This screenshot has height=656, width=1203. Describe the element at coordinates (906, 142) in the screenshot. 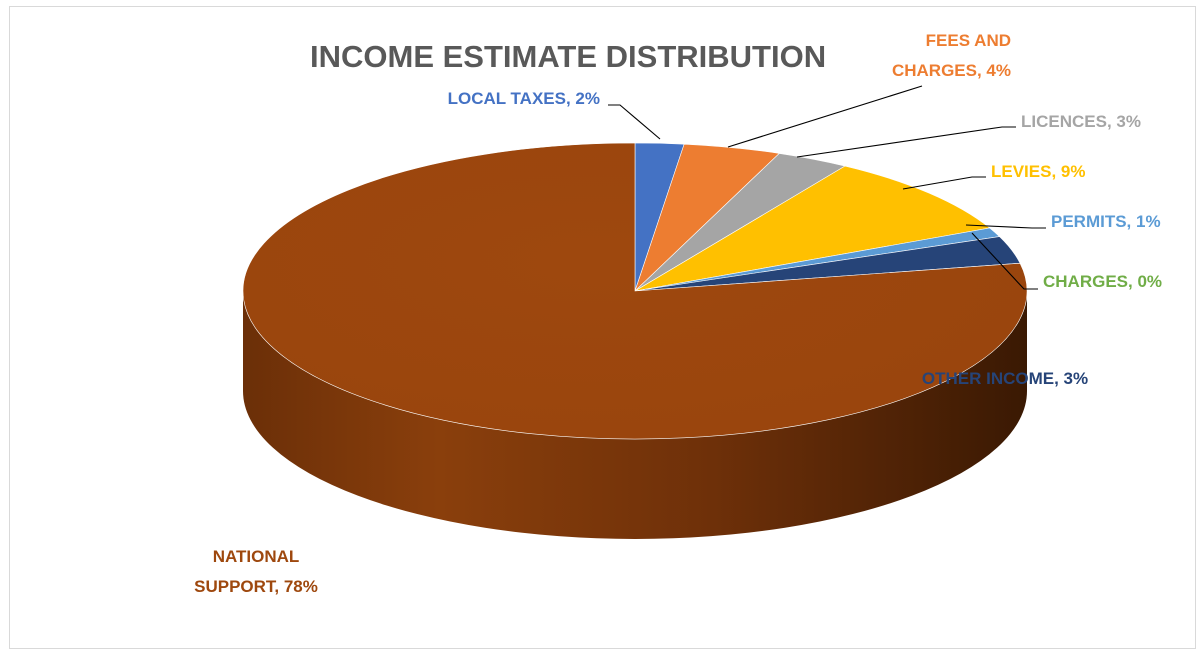

I see `leader-line-licences` at that location.